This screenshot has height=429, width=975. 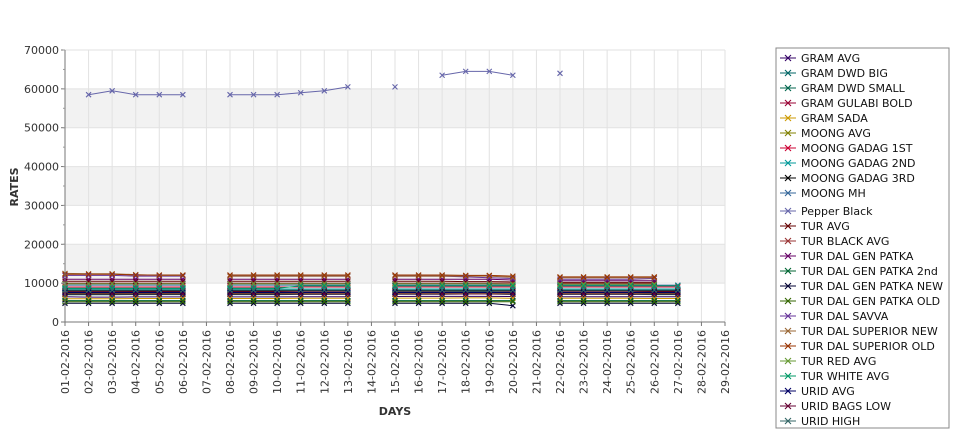 I want to click on legend-label: MOONG GADAG 1ST, so click(x=857, y=148).